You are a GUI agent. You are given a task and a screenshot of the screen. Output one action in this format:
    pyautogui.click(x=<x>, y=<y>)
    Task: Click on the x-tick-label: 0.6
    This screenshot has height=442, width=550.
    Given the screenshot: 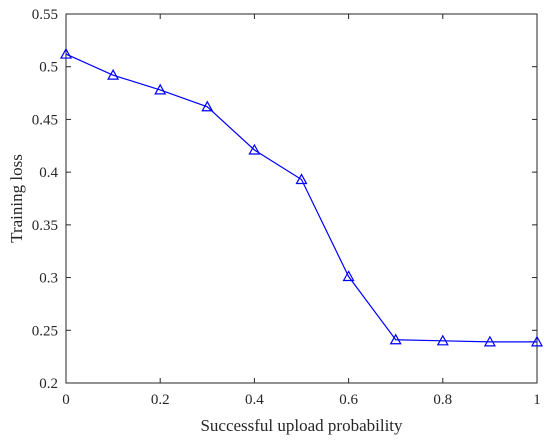 What is the action you would take?
    pyautogui.click(x=348, y=400)
    